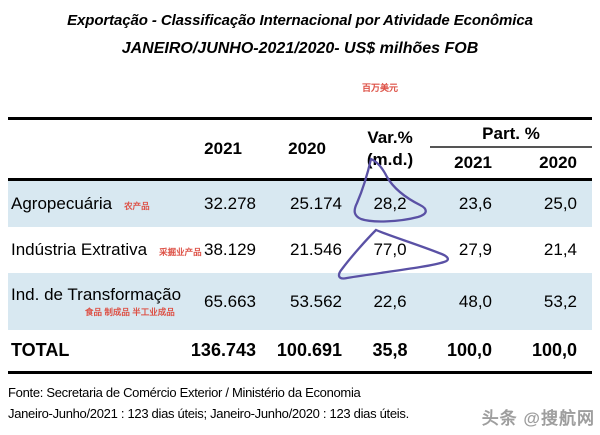  Describe the element at coordinates (316, 249) in the screenshot. I see `cell-value-2020: 21.546` at that location.